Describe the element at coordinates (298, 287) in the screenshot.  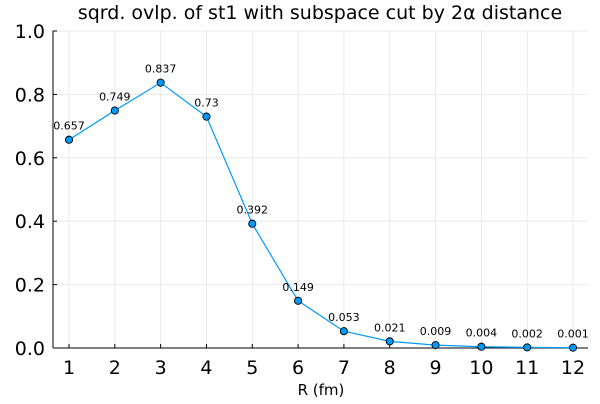
I see `data-label-6: 0.149` at that location.